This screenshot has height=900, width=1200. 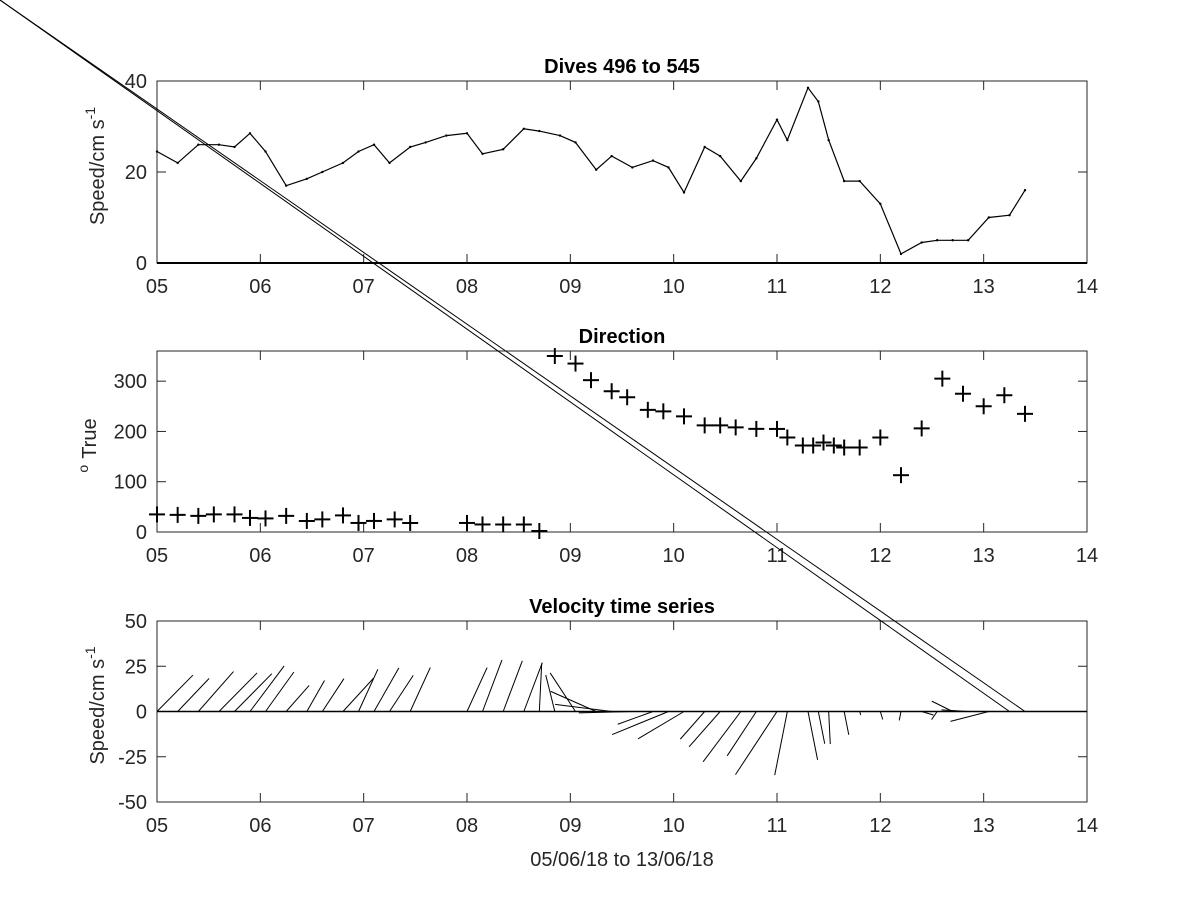 What do you see at coordinates (136, 667) in the screenshot?
I see `y-tick-label: 25` at bounding box center [136, 667].